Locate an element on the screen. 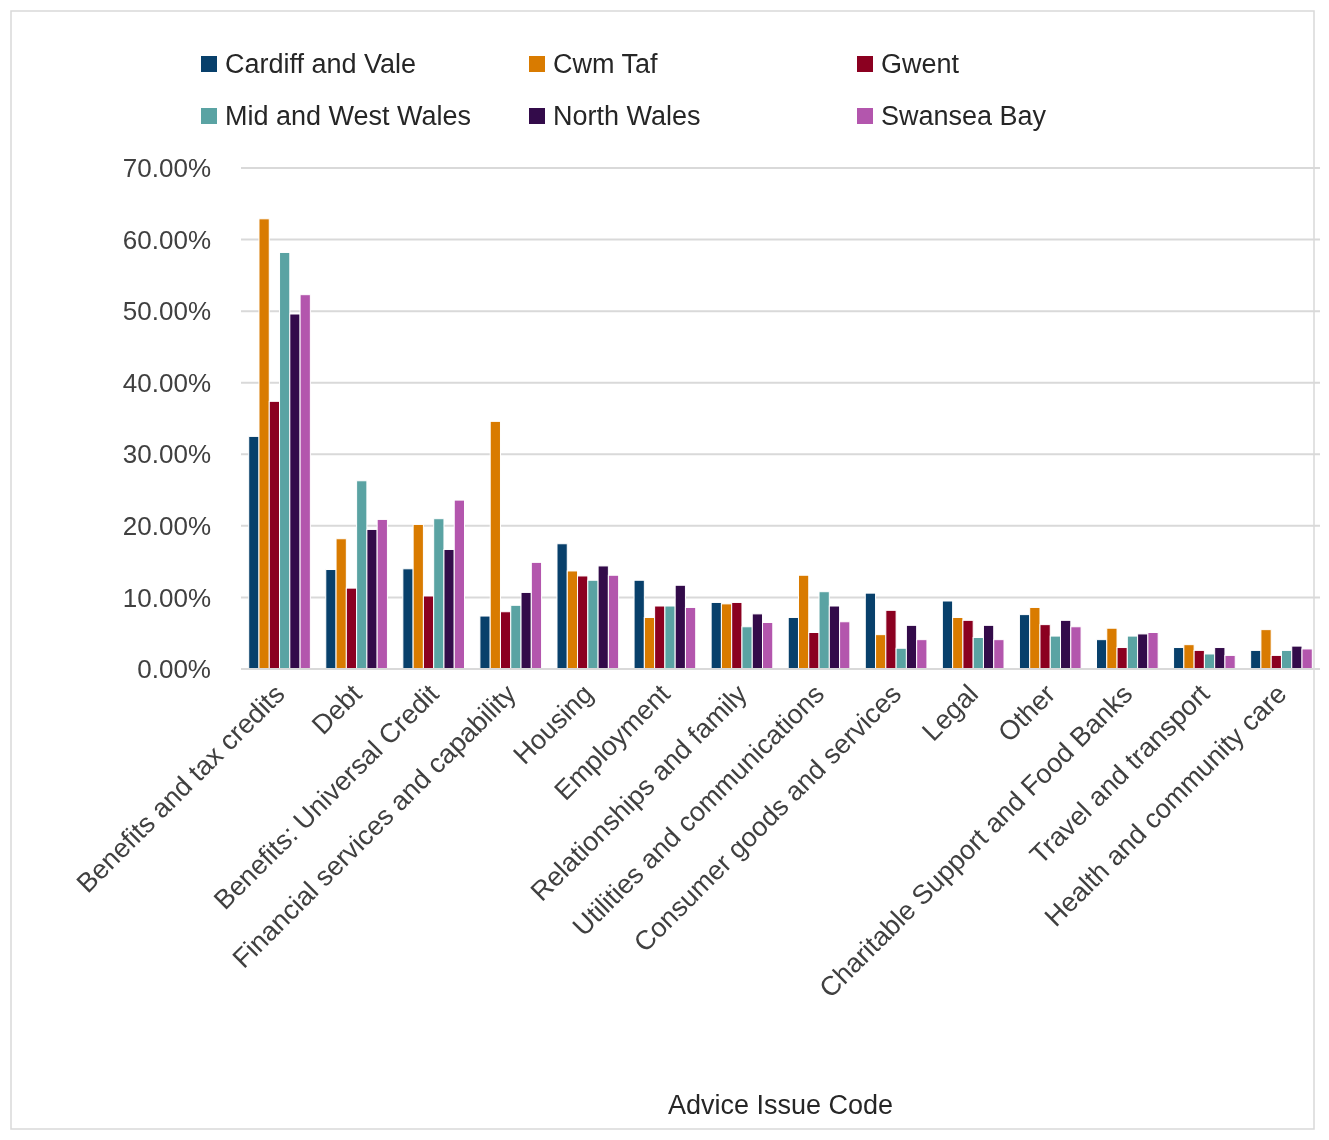  y-tick-label: 10.00% is located at coordinates (166, 597).